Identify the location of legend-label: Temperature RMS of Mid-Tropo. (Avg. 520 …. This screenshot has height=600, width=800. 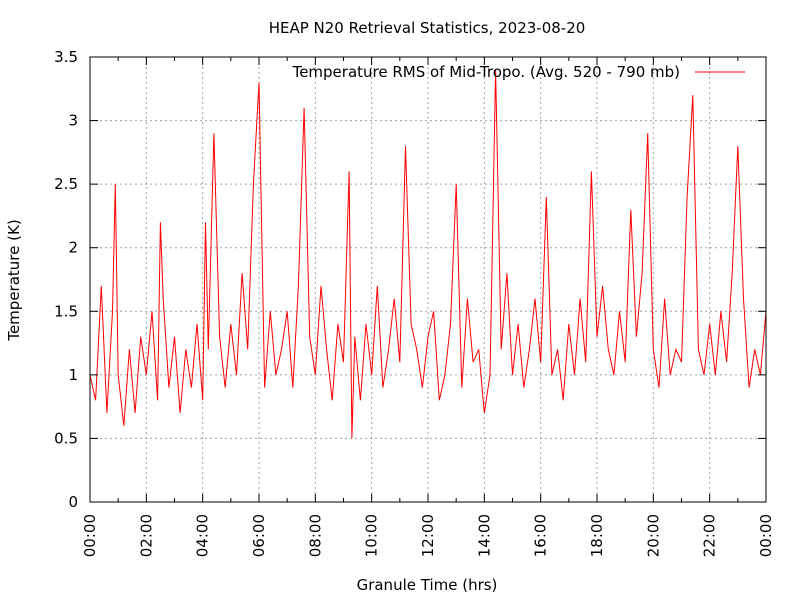
(486, 72).